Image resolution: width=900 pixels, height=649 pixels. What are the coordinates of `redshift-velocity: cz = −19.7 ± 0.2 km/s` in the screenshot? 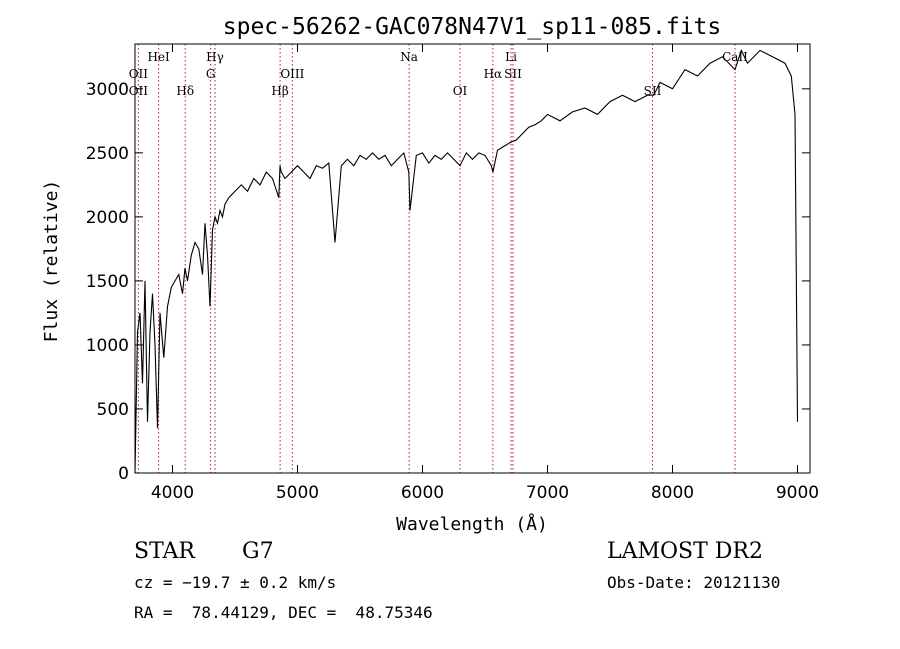 It's located at (235, 582).